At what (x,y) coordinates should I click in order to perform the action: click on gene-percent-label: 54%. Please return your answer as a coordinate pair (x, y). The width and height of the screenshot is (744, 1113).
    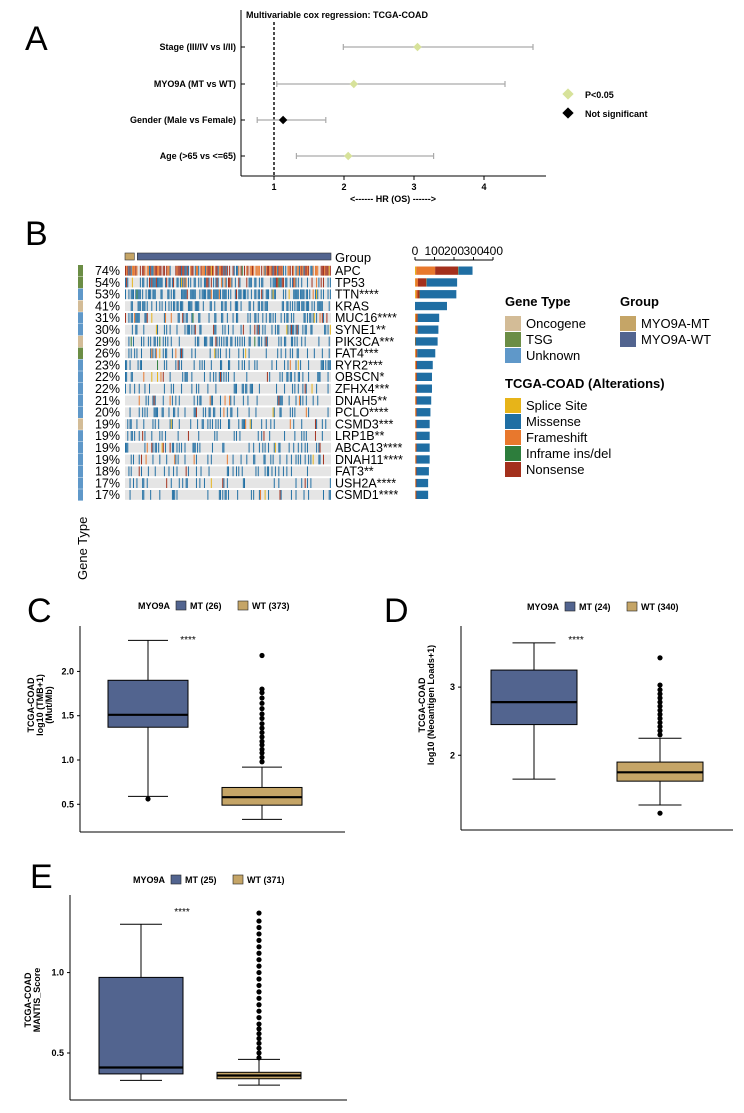
    Looking at the image, I should click on (107, 283).